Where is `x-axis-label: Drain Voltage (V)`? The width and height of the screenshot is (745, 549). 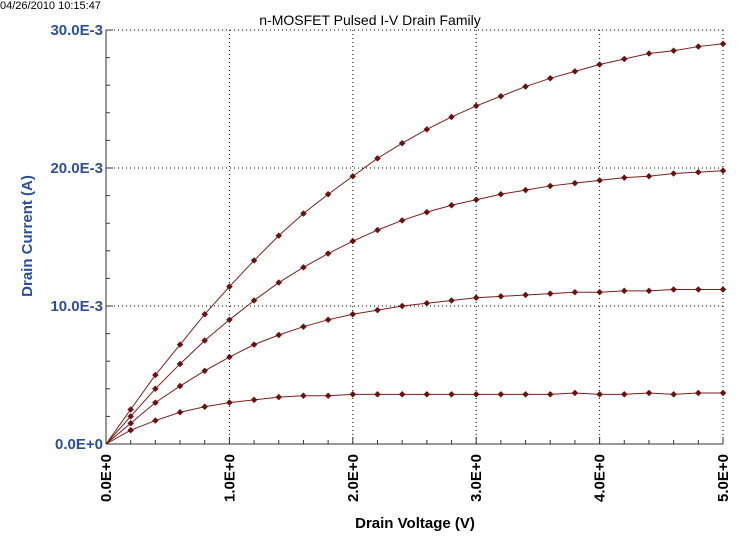
x-axis-label: Drain Voltage (V) is located at coordinates (415, 523).